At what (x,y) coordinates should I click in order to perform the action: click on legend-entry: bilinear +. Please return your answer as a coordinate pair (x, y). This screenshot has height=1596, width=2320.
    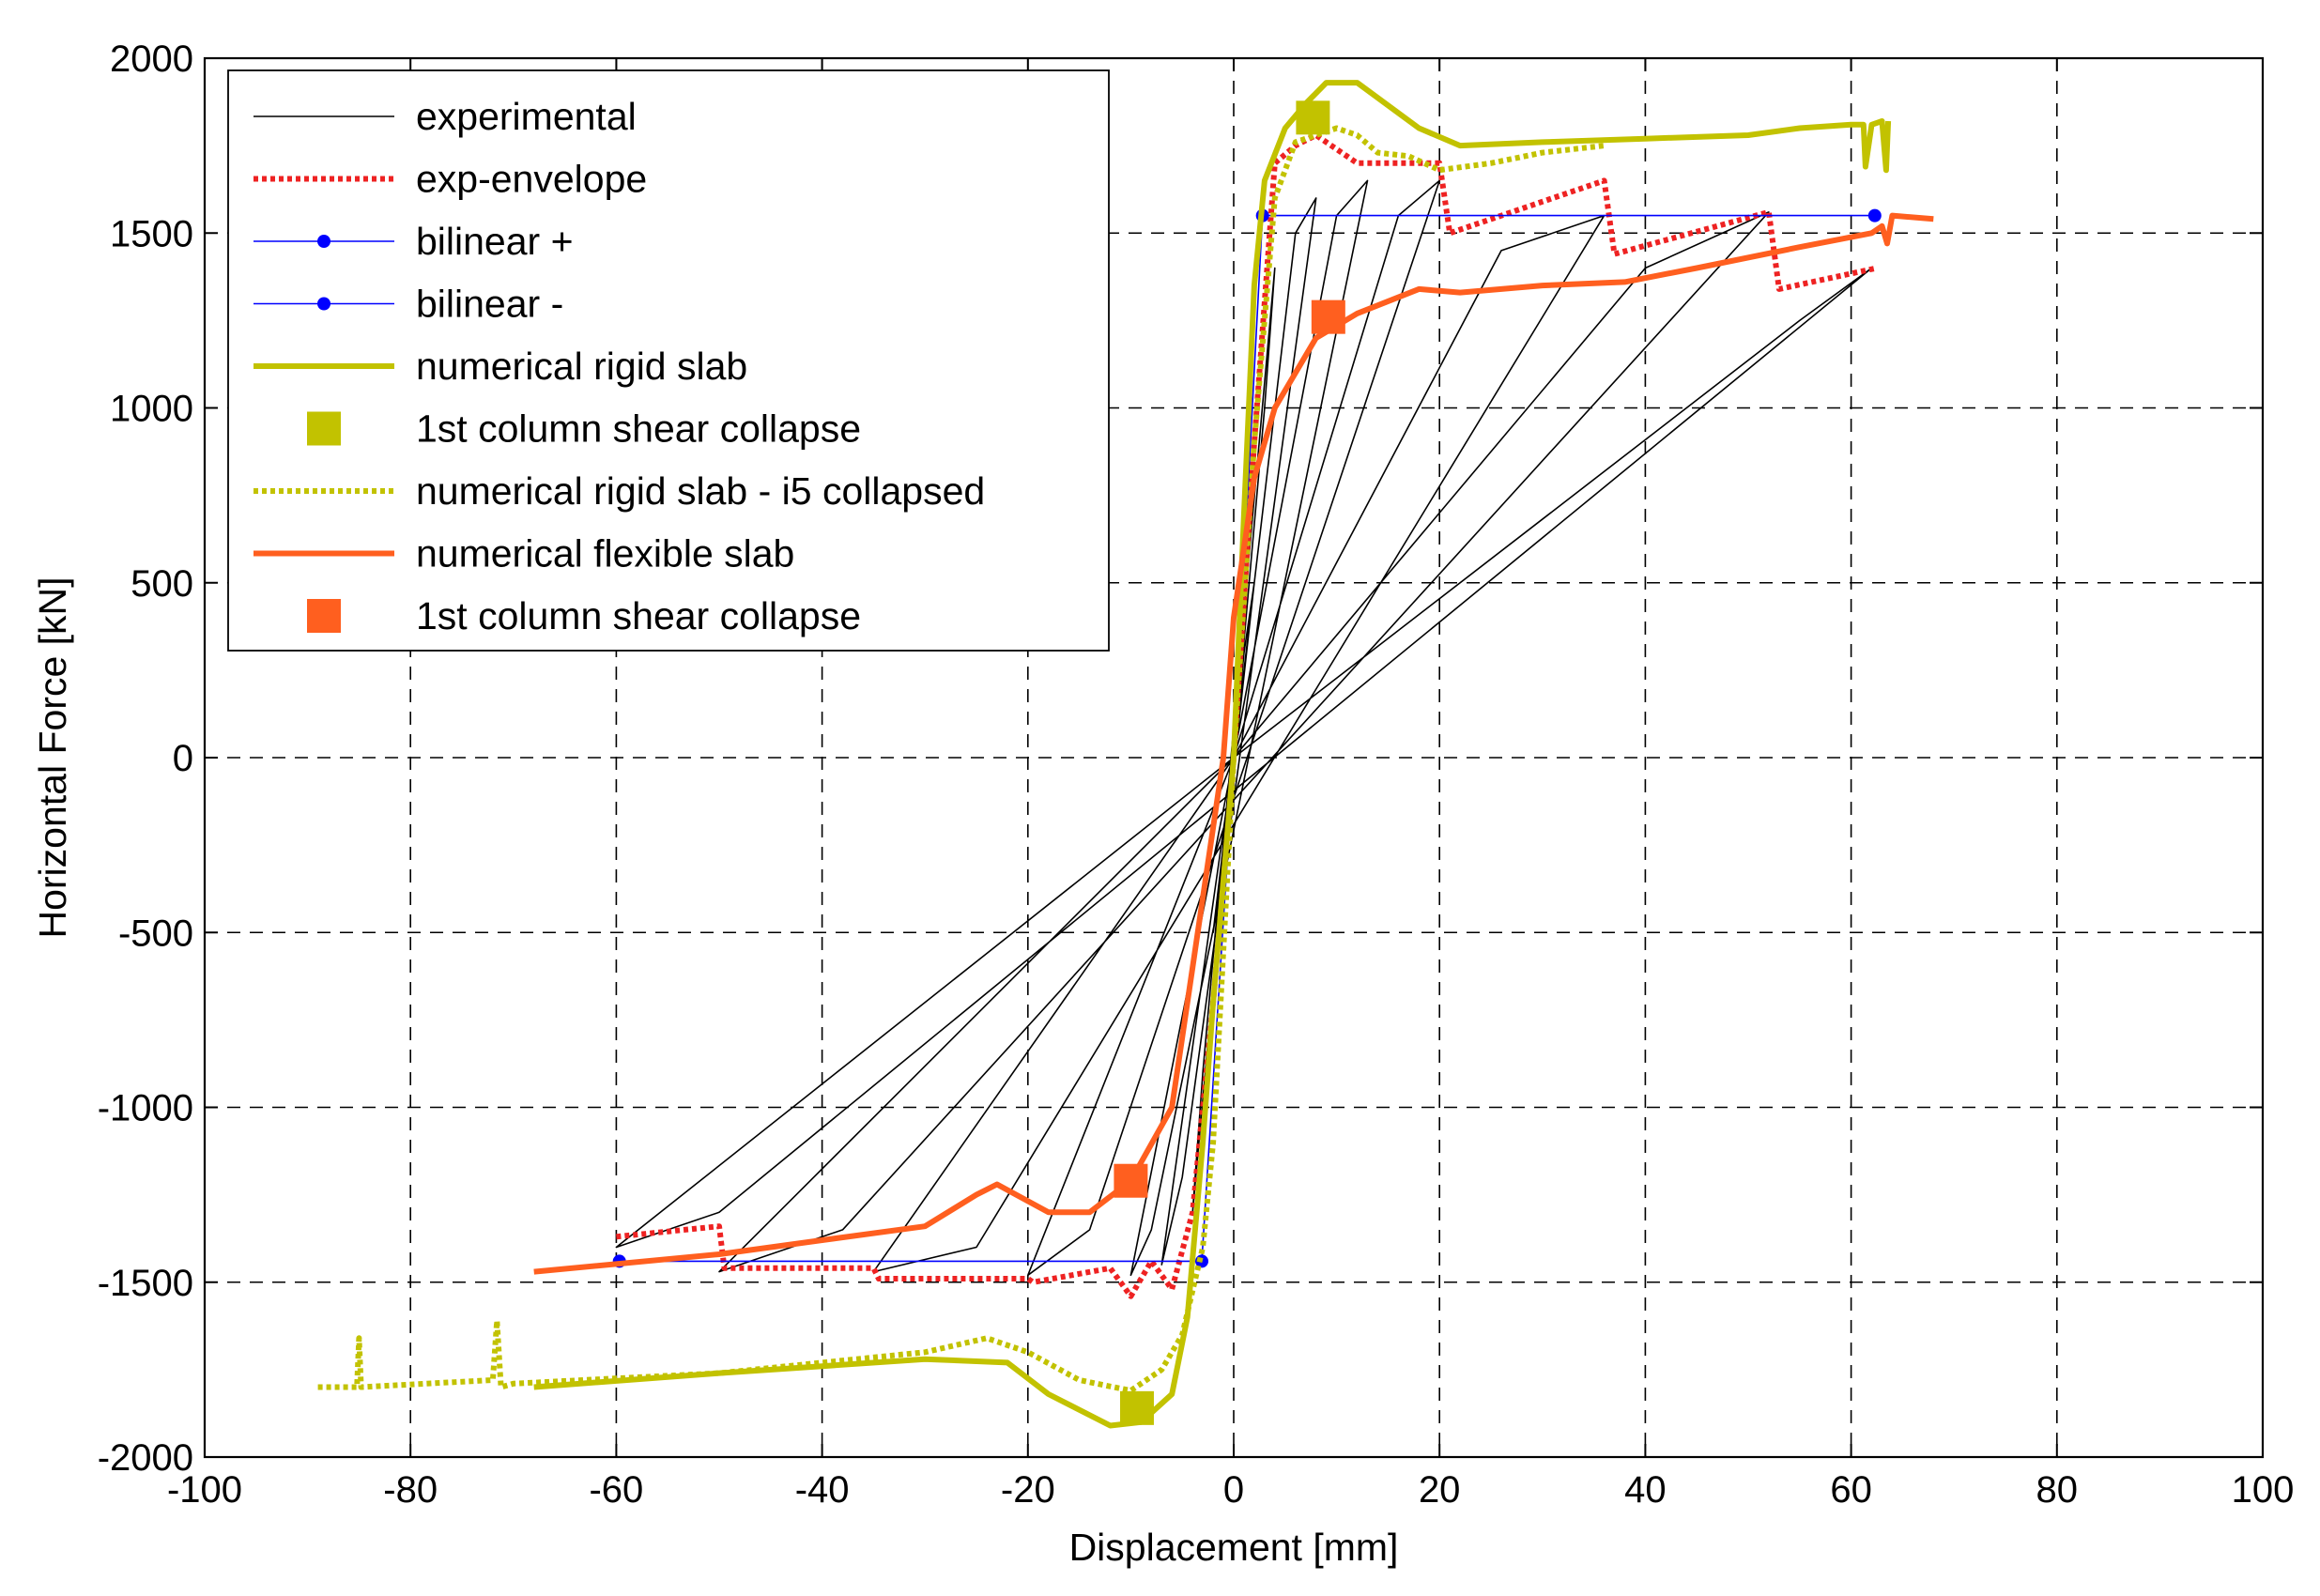
    Looking at the image, I should click on (414, 242).